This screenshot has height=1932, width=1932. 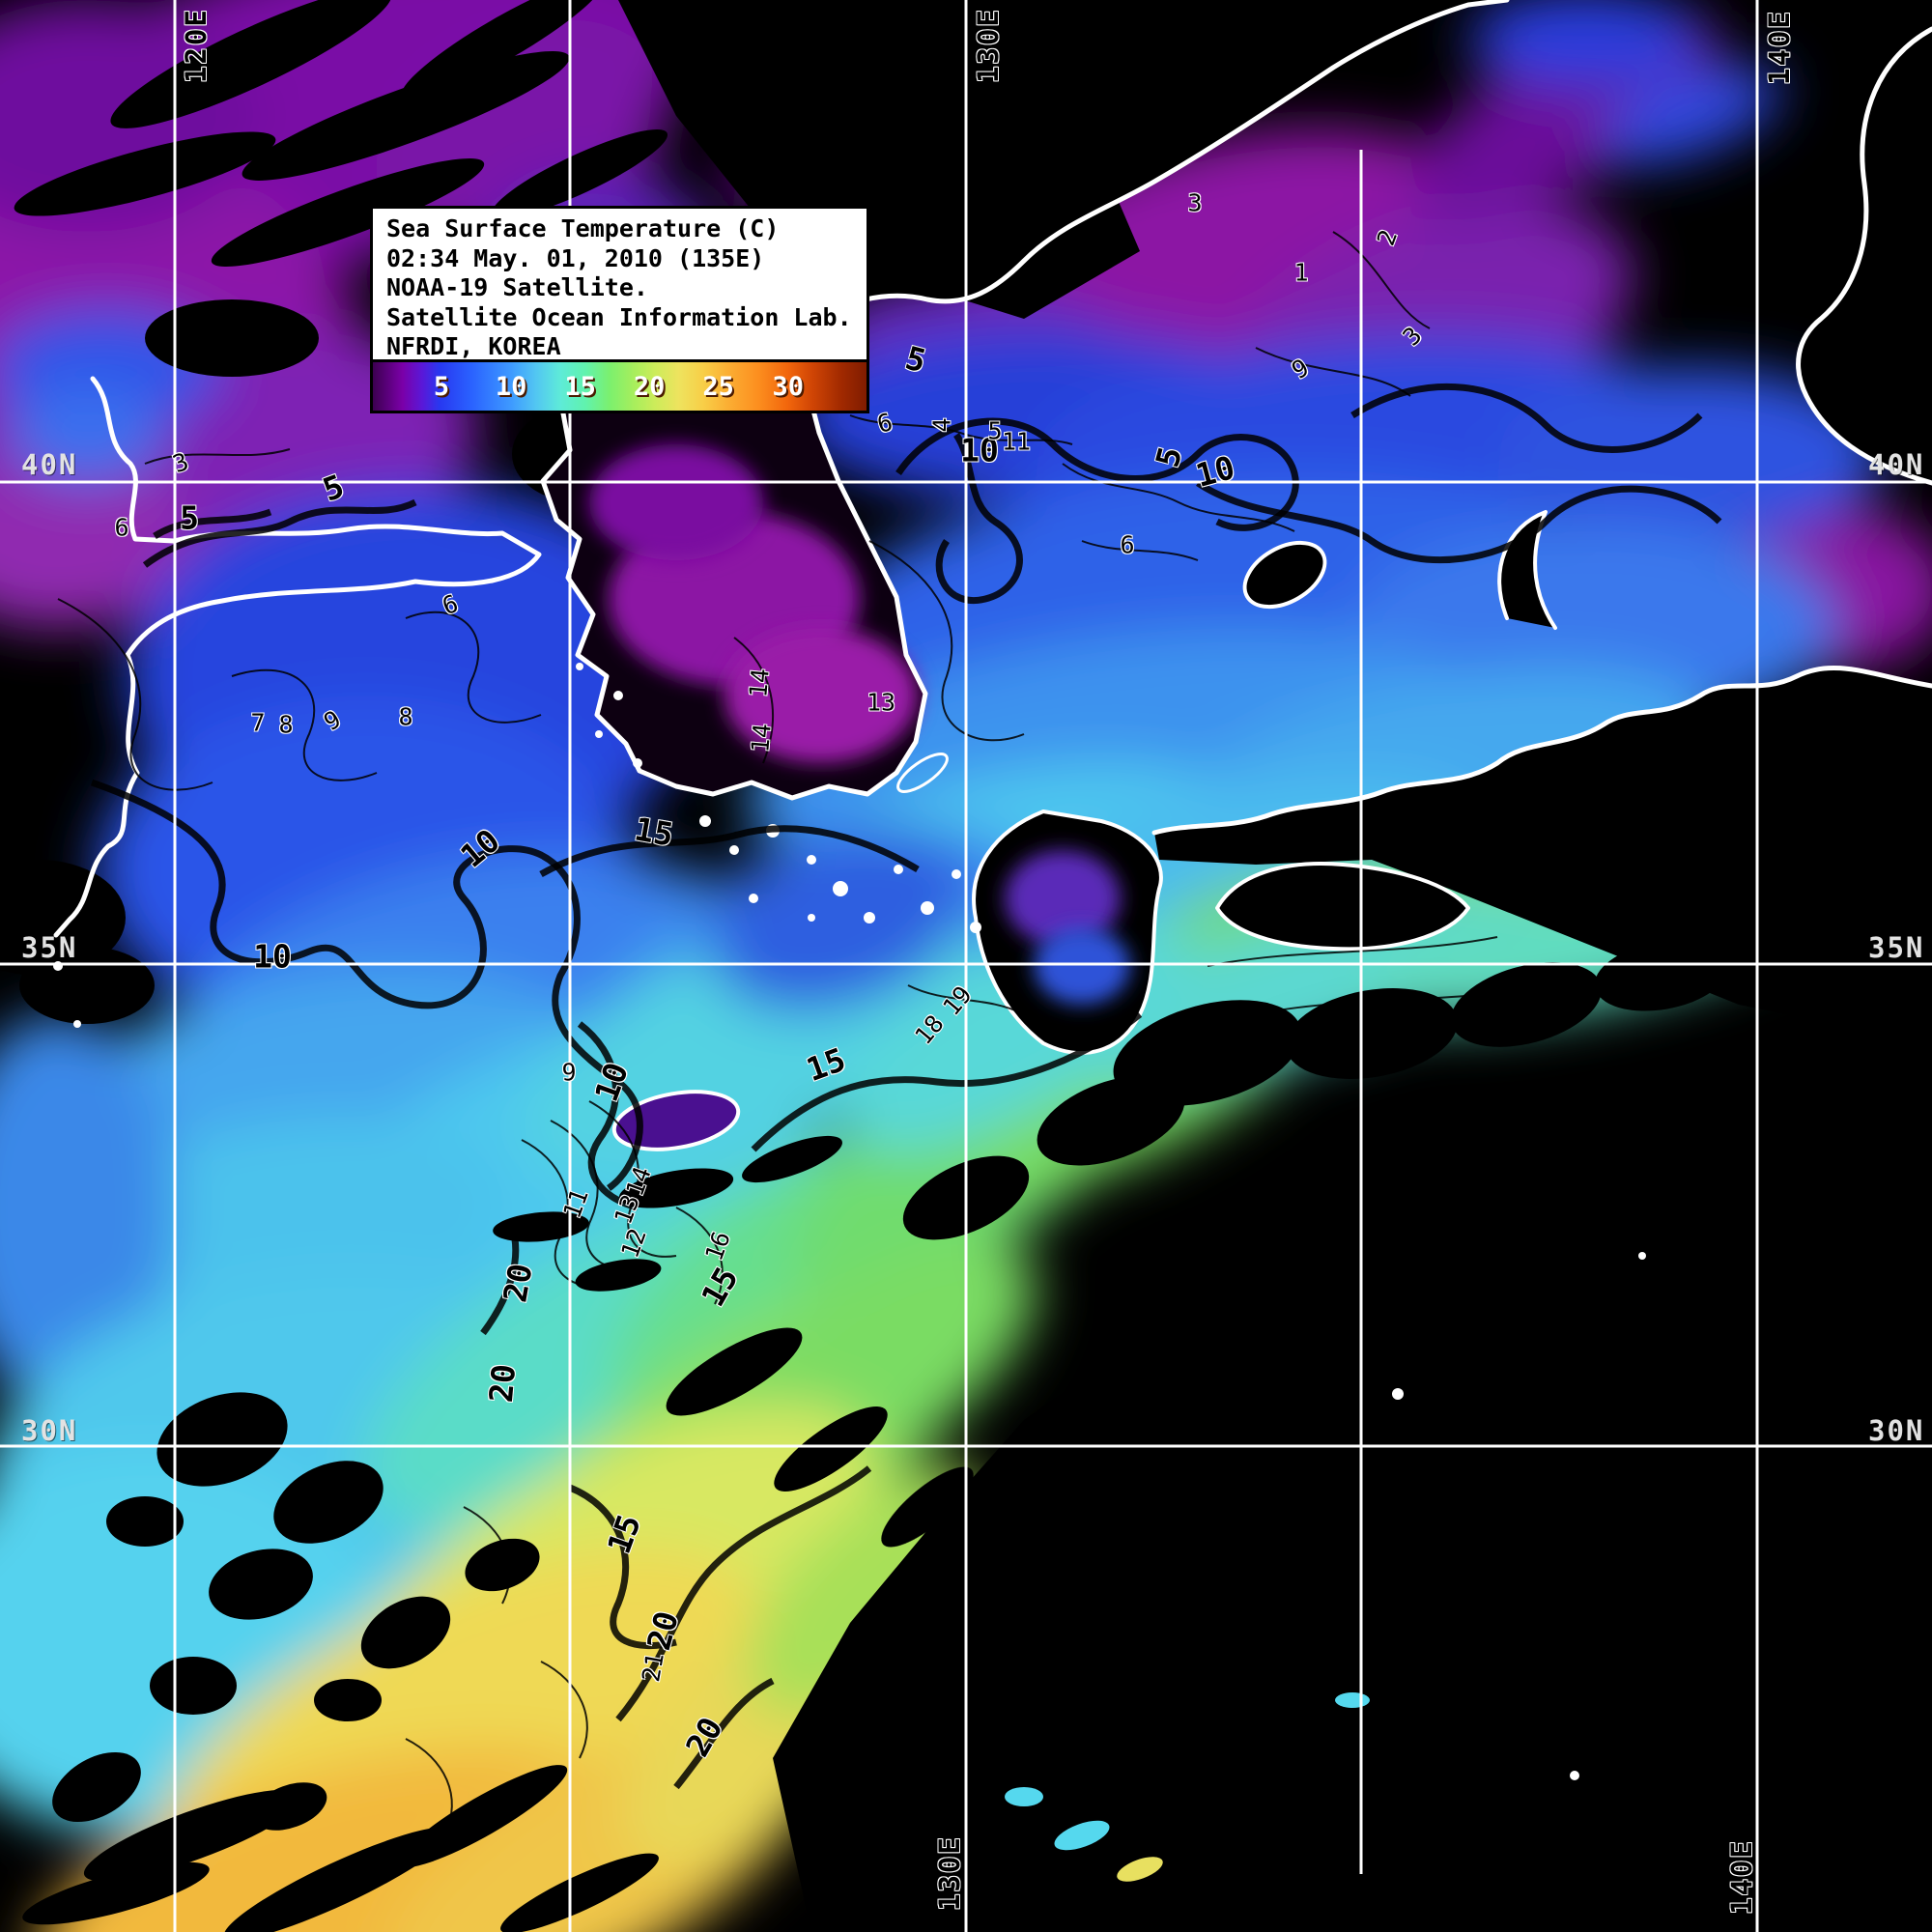 I want to click on china-coastline, so click(x=297, y=657).